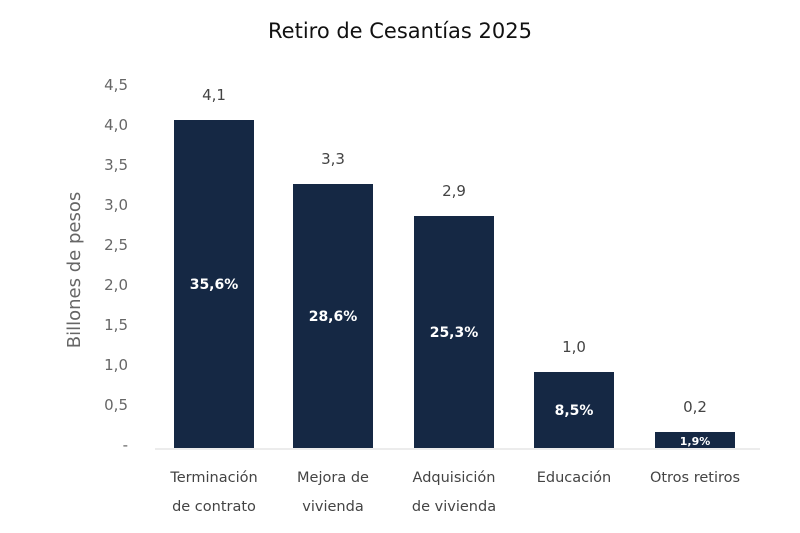 Image resolution: width=800 pixels, height=533 pixels. I want to click on y-tick-label: 2,5, so click(116, 245).